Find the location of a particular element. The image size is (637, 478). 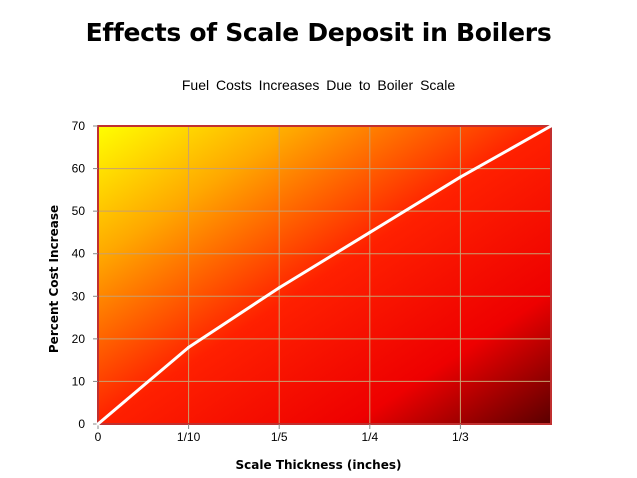

y-tick-label: 70 is located at coordinates (79, 126).